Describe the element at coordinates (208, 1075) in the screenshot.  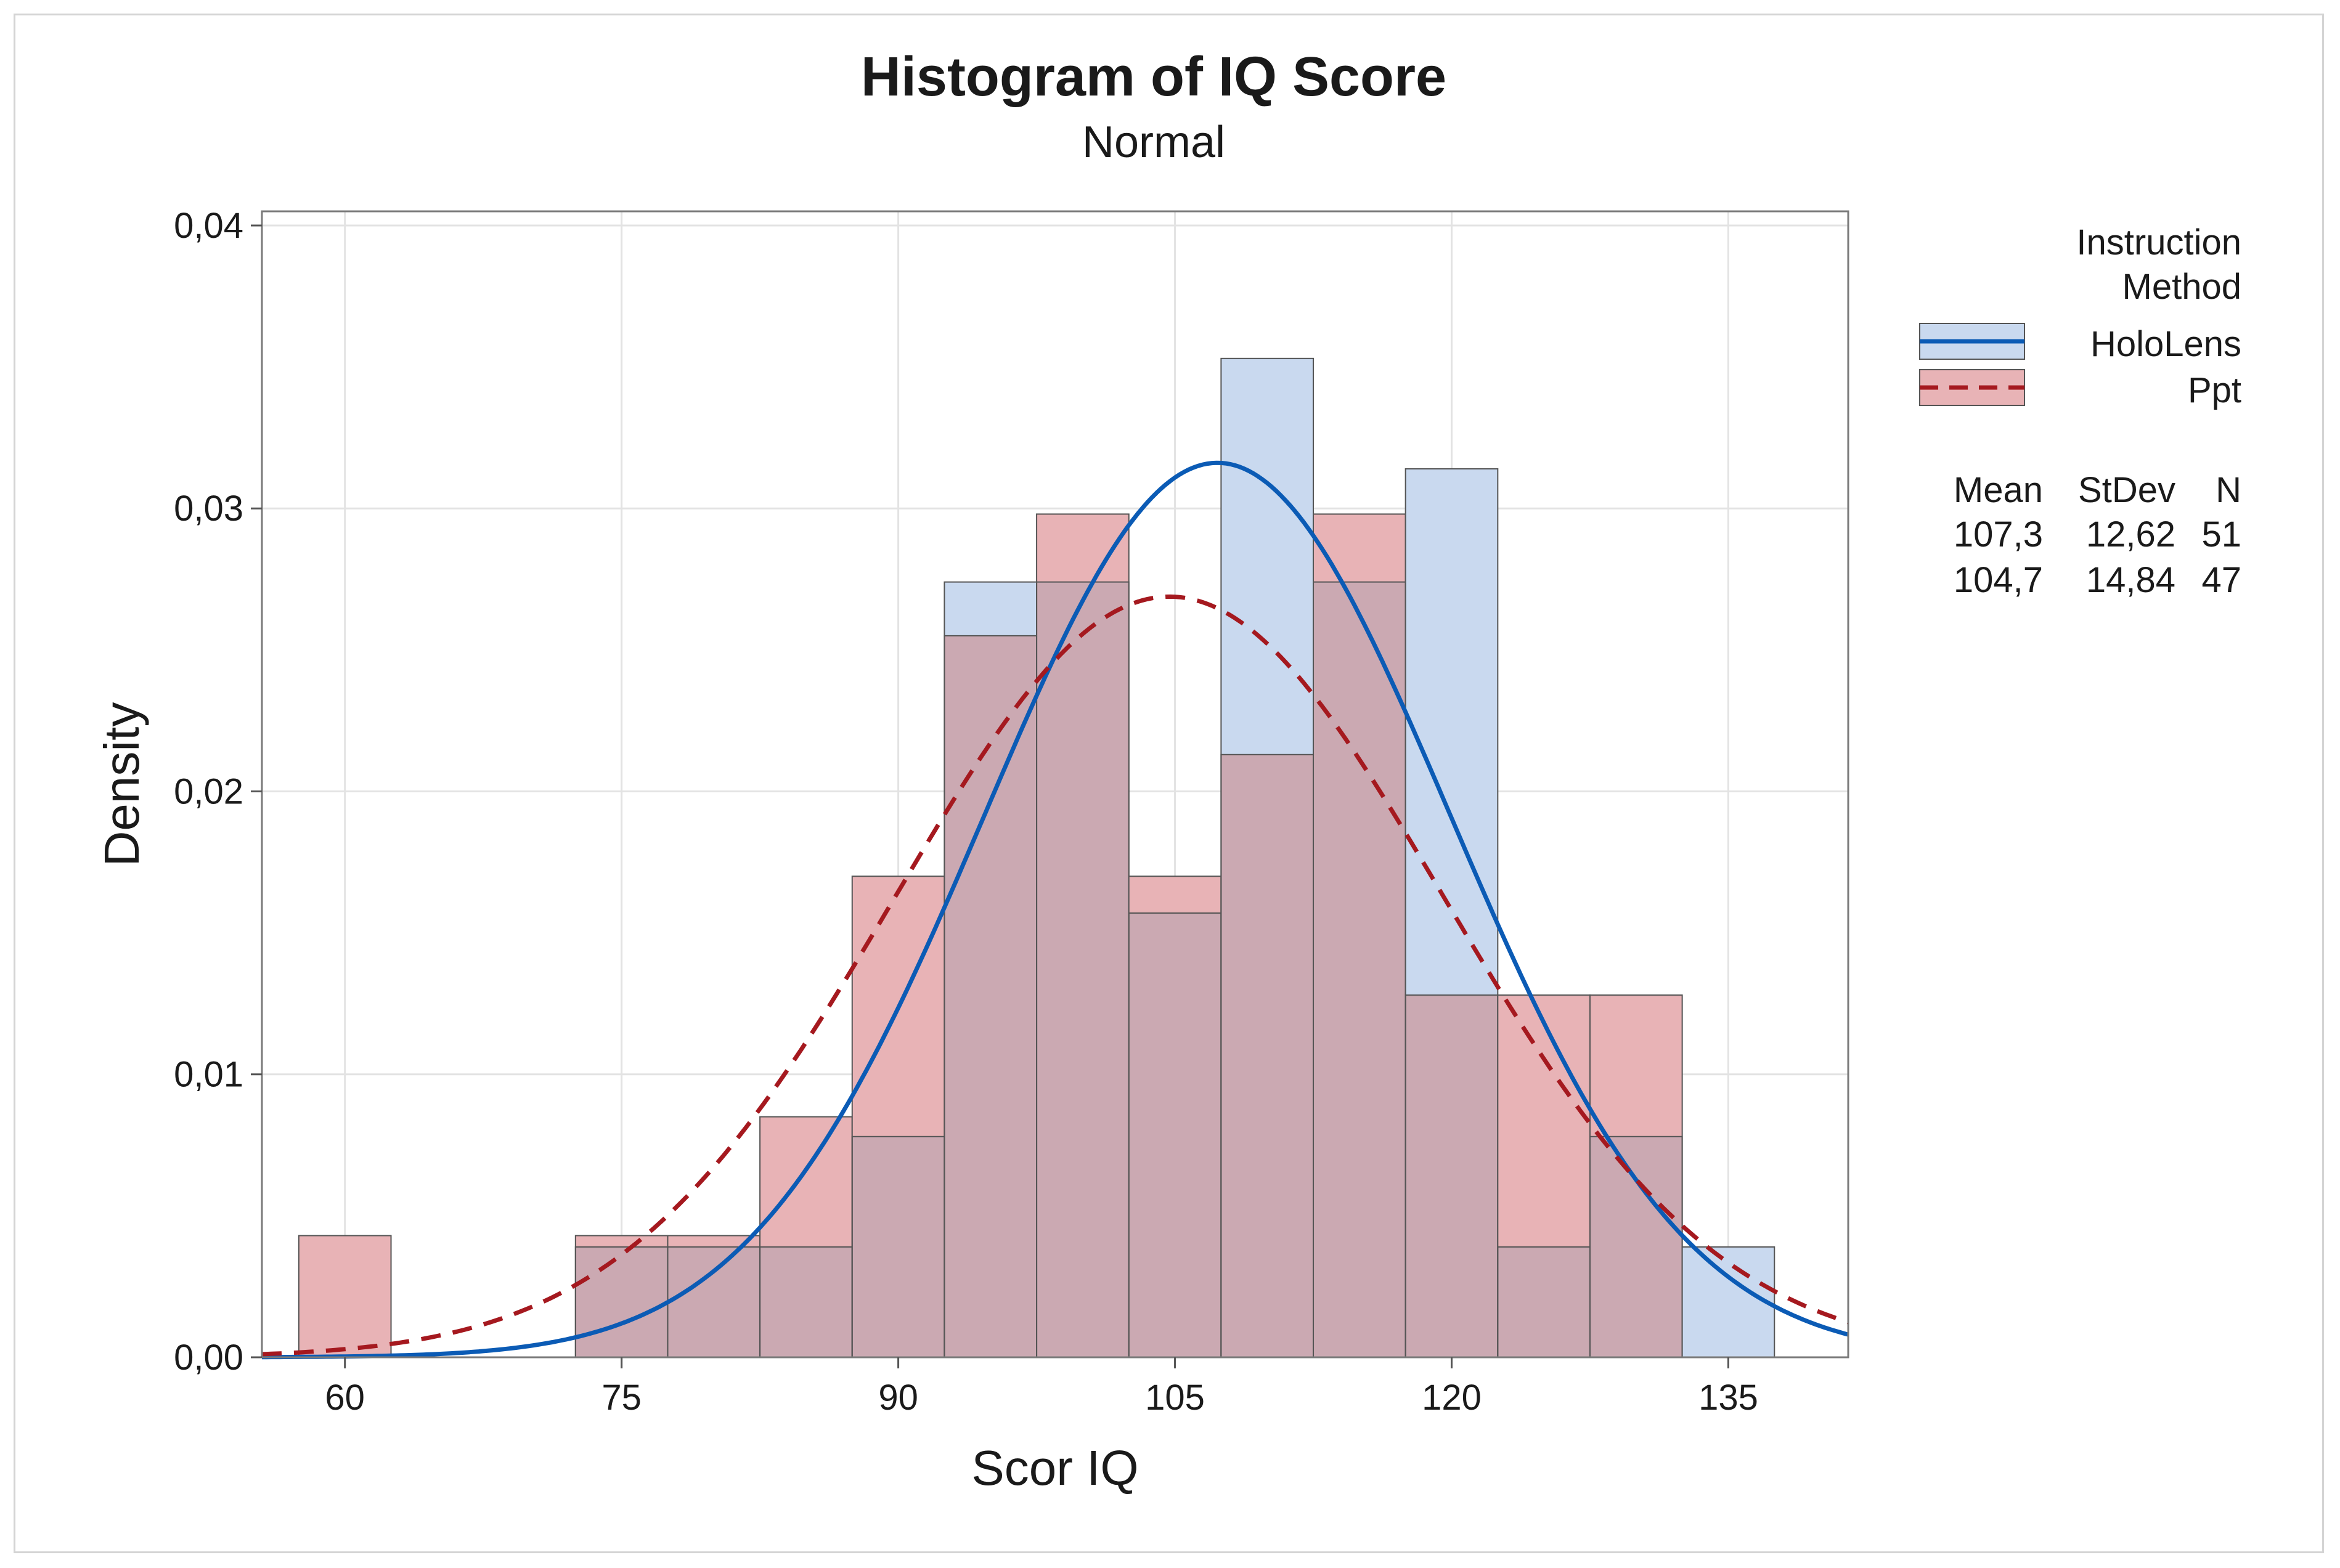
I see `y-tick-label: 0,01` at that location.